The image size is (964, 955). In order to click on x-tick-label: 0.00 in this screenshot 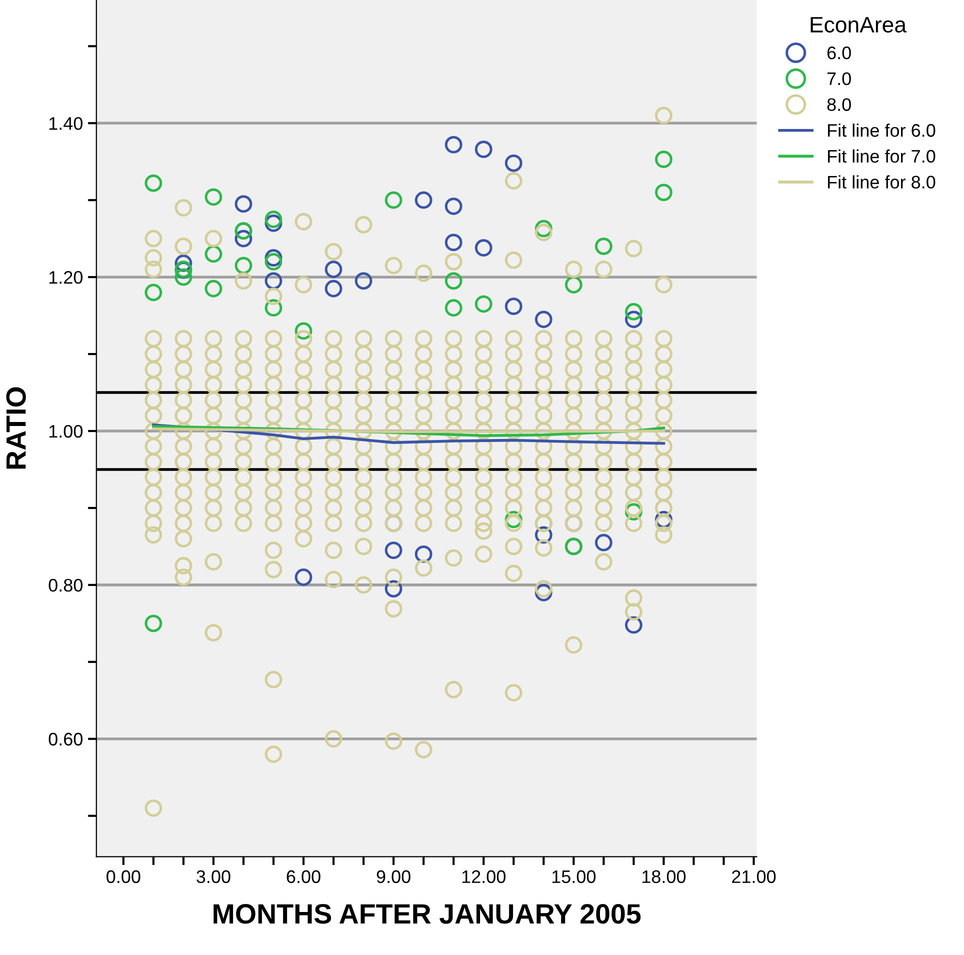, I will do `click(123, 877)`.